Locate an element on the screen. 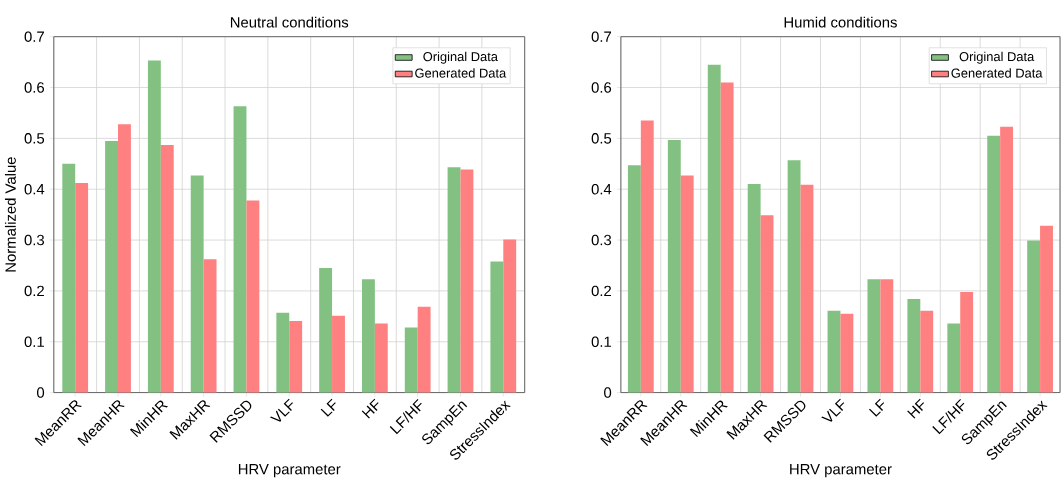 Image resolution: width=1063 pixels, height=484 pixels. chart-title: Humid conditions is located at coordinates (840, 22).